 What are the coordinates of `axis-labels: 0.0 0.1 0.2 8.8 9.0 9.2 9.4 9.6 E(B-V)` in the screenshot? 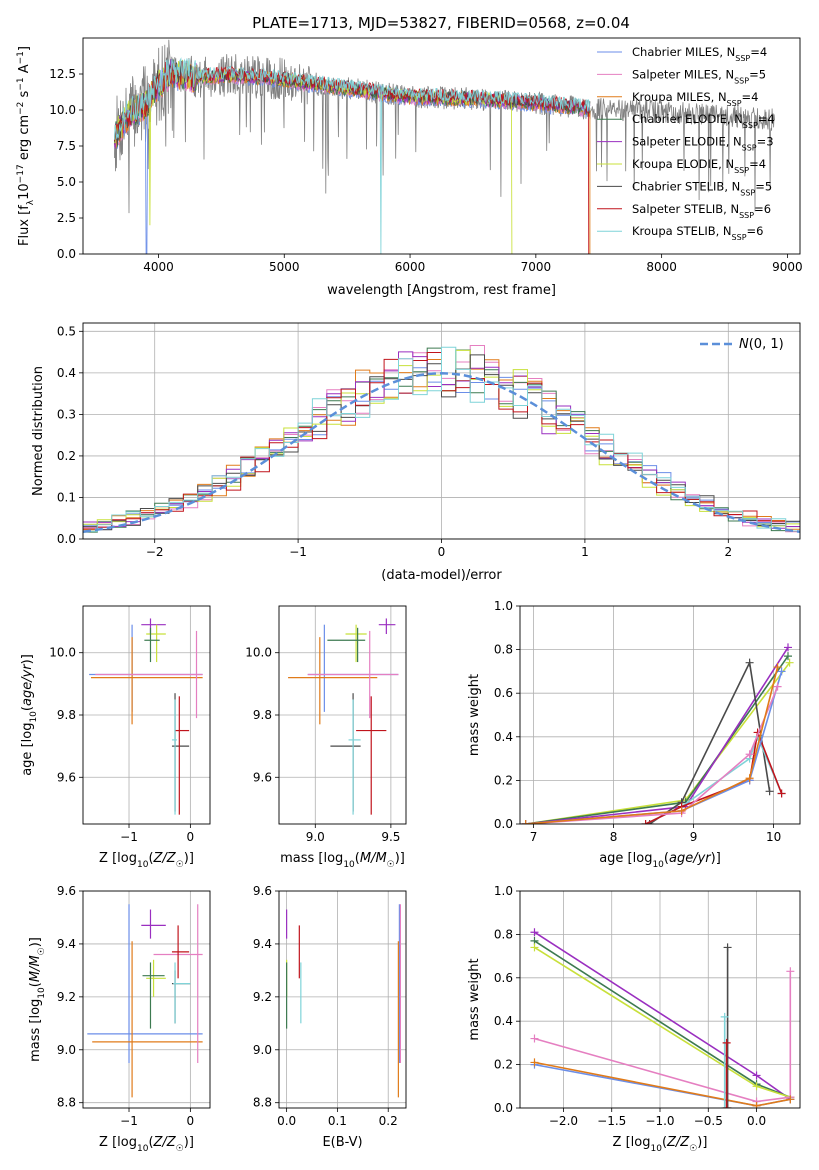 It's located at (325, 1017).